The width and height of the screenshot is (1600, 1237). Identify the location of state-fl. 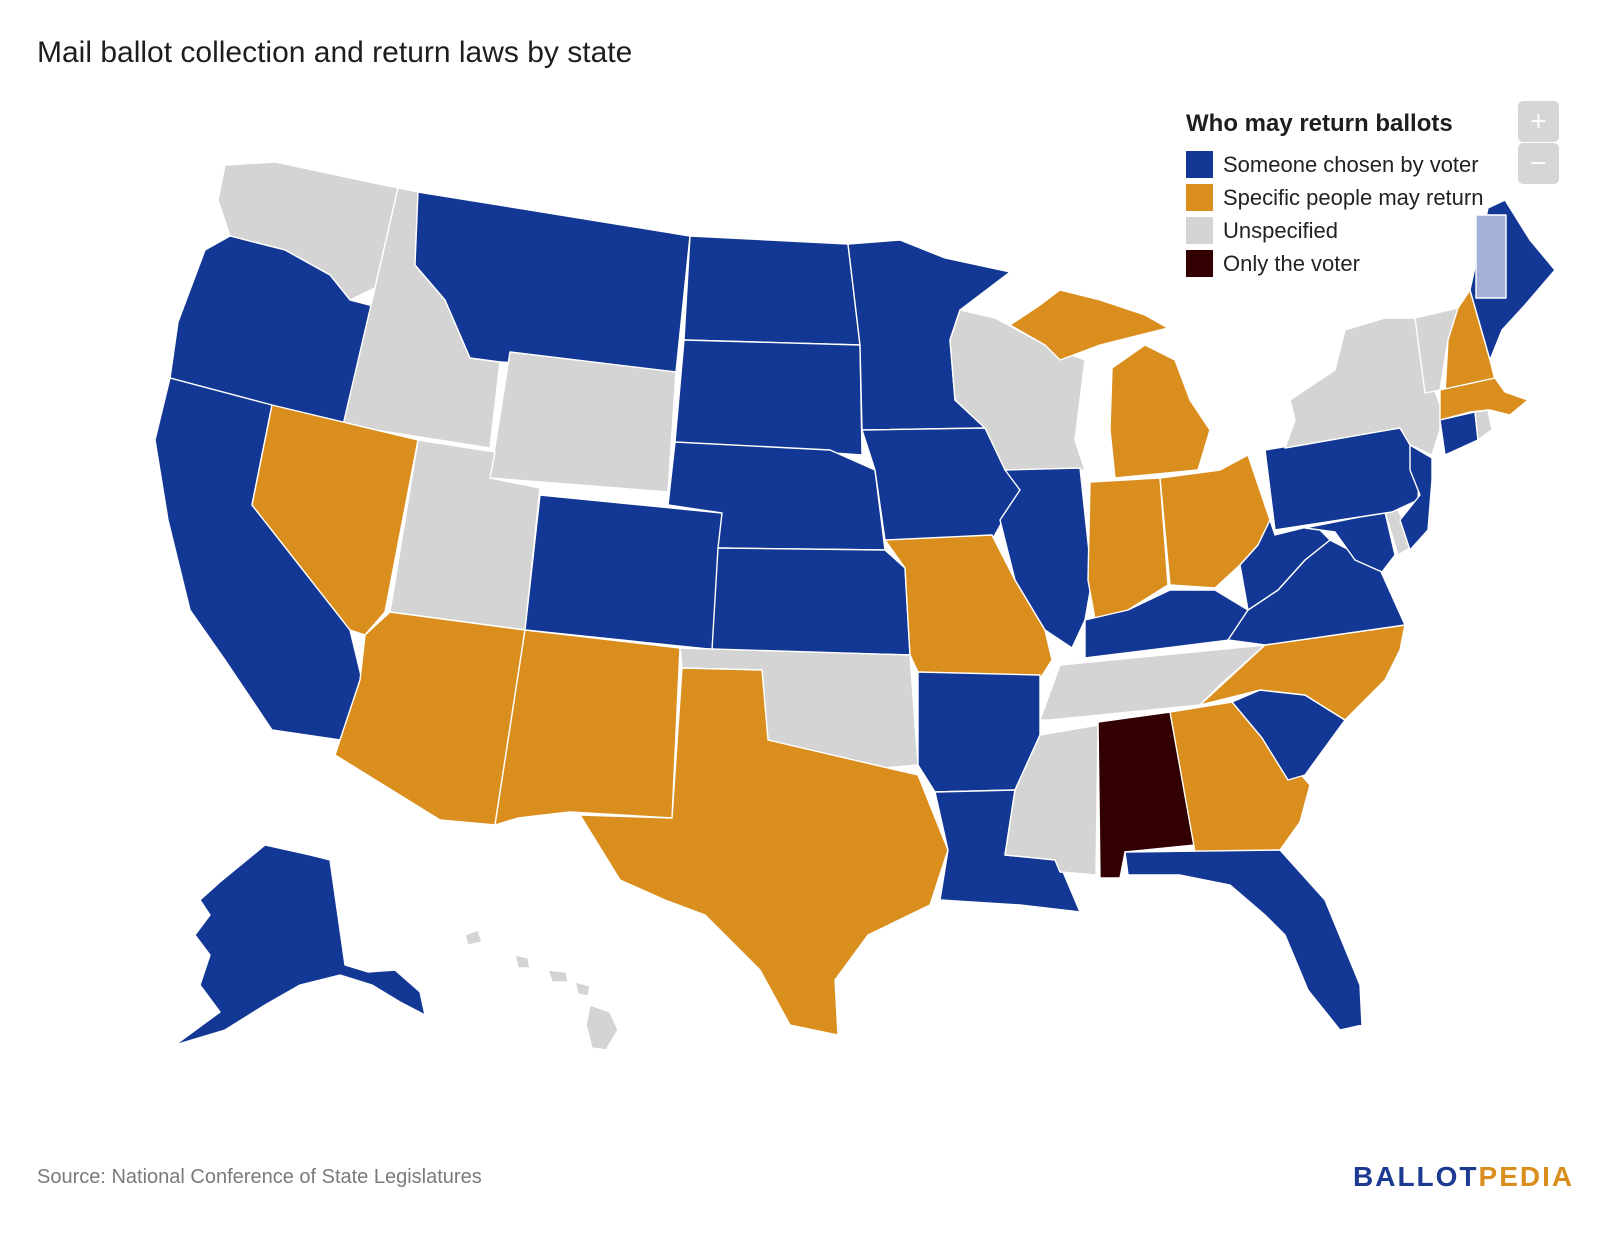
(1243, 940).